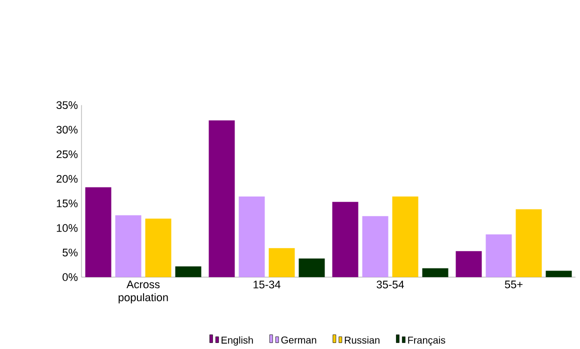  I want to click on x-tick-label: 35-54, so click(390, 284).